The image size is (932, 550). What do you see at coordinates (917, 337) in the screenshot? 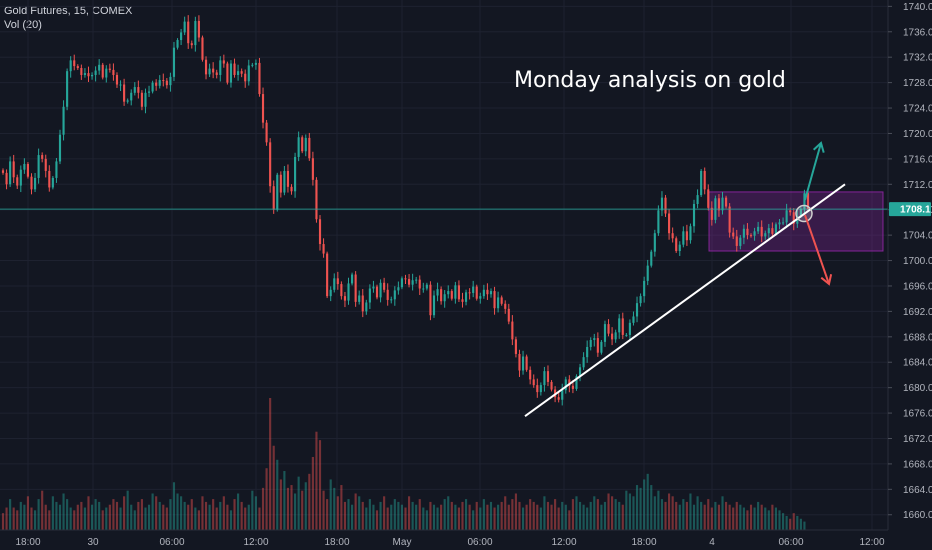
I see `y-tick-label: 1688.0` at bounding box center [917, 337].